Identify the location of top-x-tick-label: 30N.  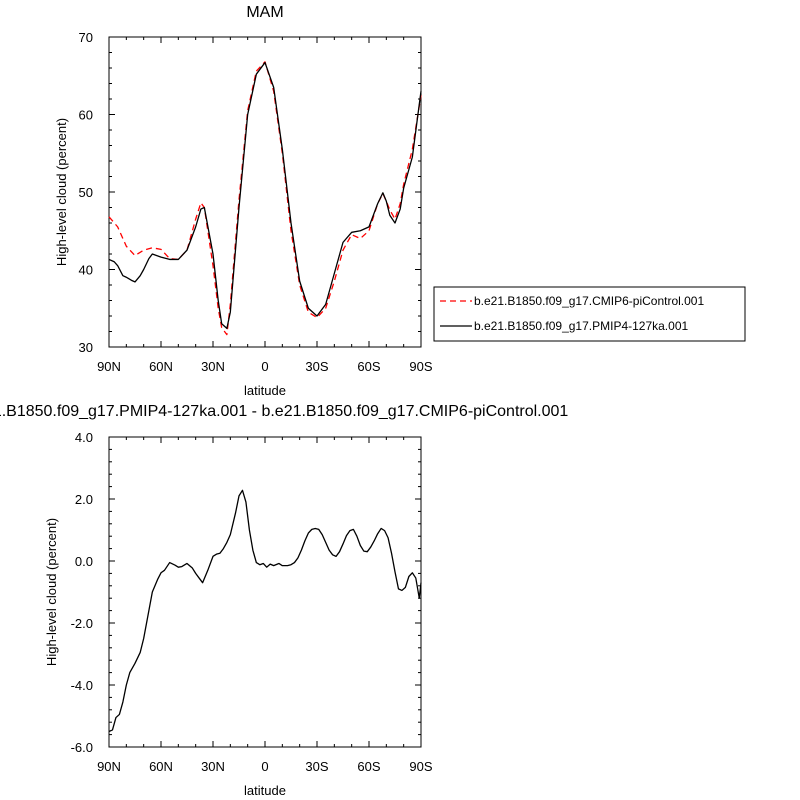
(213, 366).